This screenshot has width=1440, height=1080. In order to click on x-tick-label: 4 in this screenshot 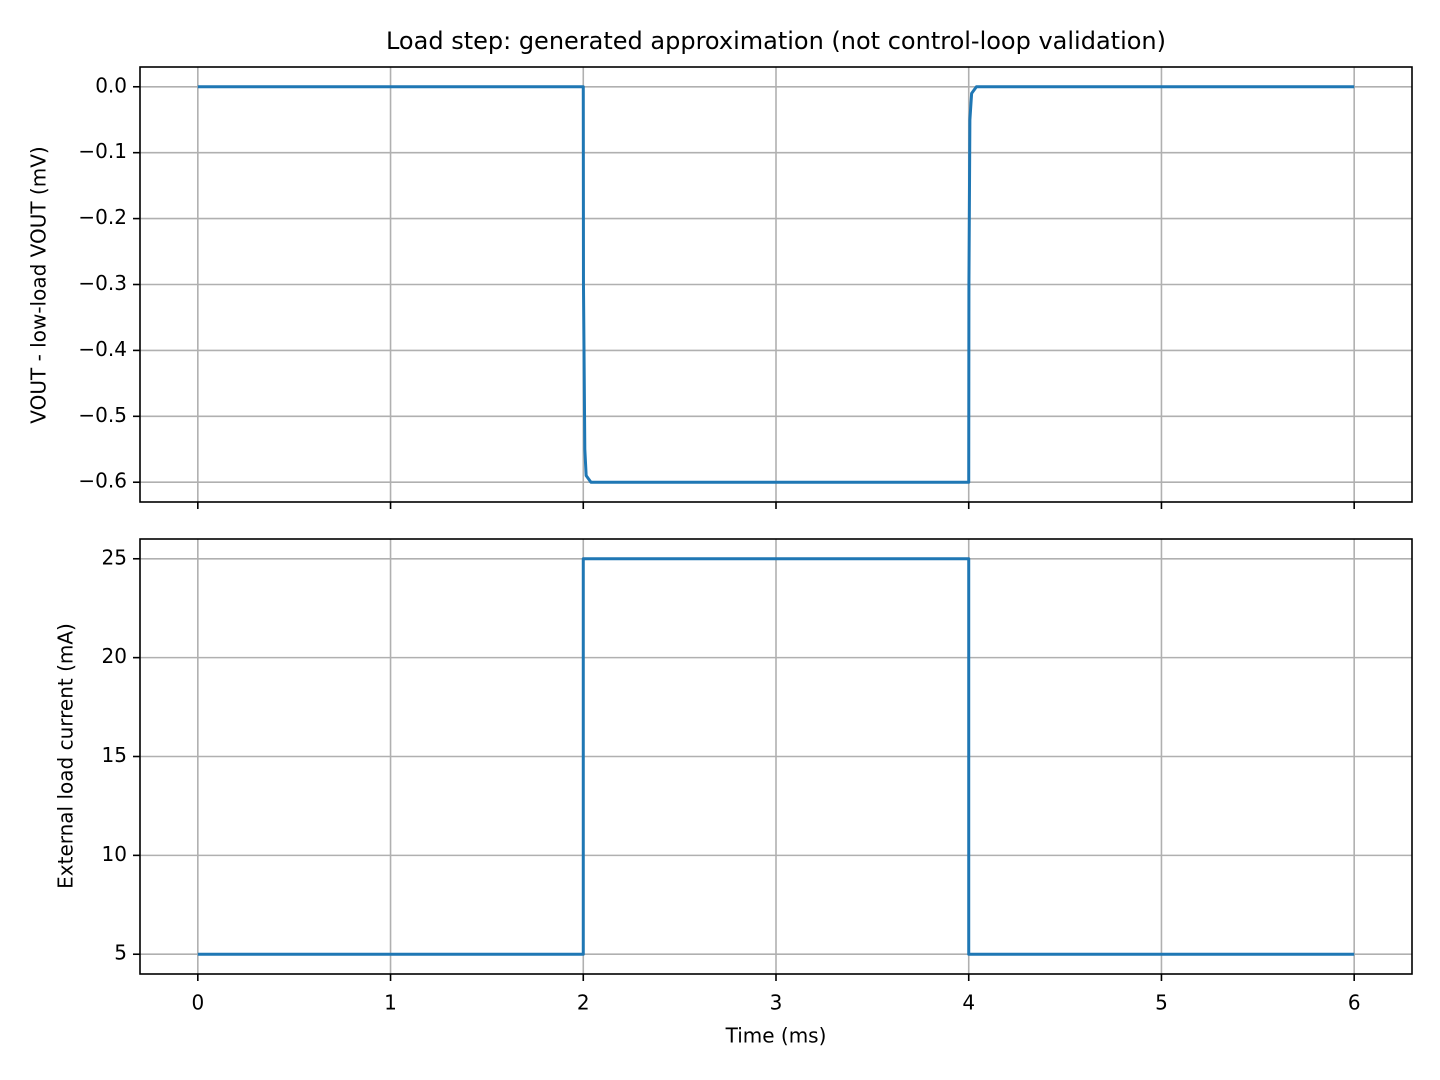, I will do `click(968, 1003)`.